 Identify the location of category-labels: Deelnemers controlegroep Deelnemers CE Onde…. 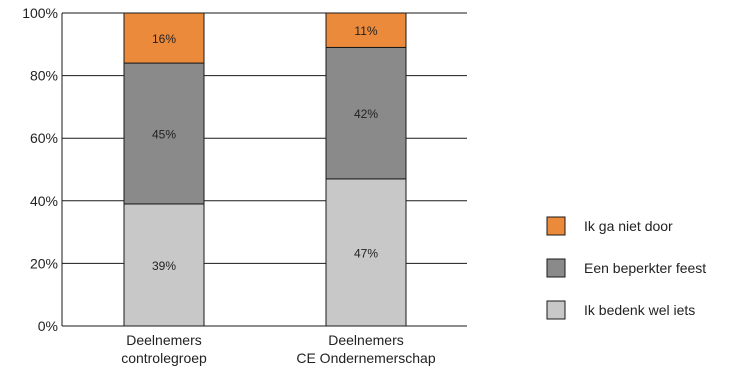
(278, 349).